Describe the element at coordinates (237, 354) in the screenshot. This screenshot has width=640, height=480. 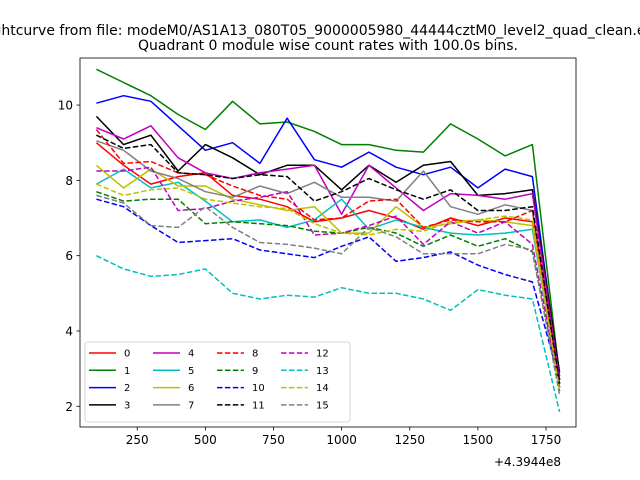
I see `legend-item-8: 8` at that location.